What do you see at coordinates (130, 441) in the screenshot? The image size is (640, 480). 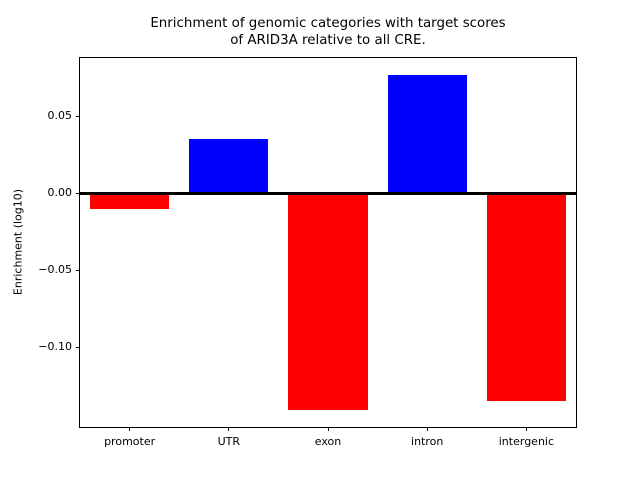 I see `x-tick-label-promoter: promoter` at bounding box center [130, 441].